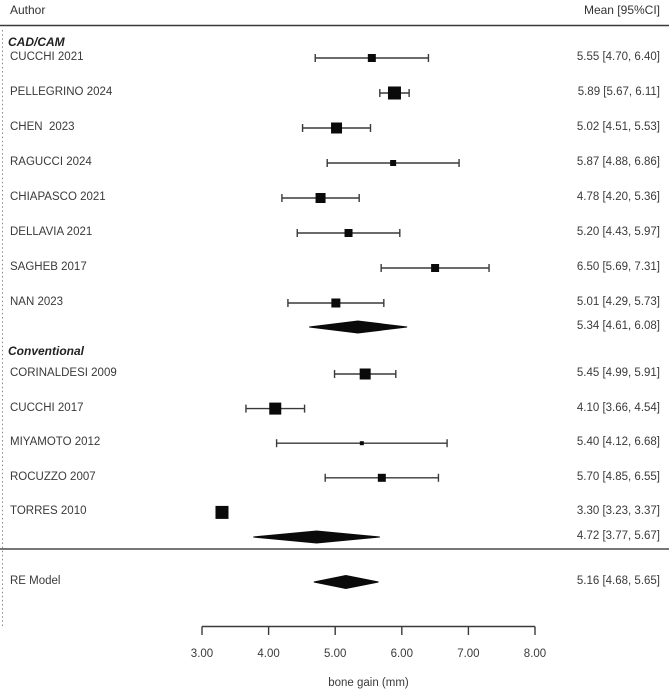  I want to click on study-label: CUCCHI 2021, so click(47, 57).